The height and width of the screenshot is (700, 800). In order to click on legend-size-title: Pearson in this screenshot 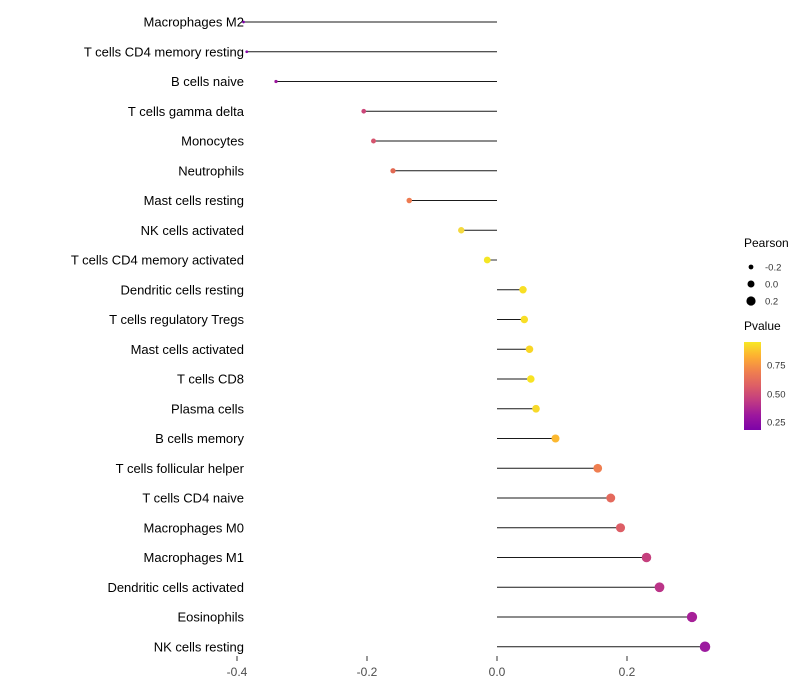, I will do `click(766, 243)`.